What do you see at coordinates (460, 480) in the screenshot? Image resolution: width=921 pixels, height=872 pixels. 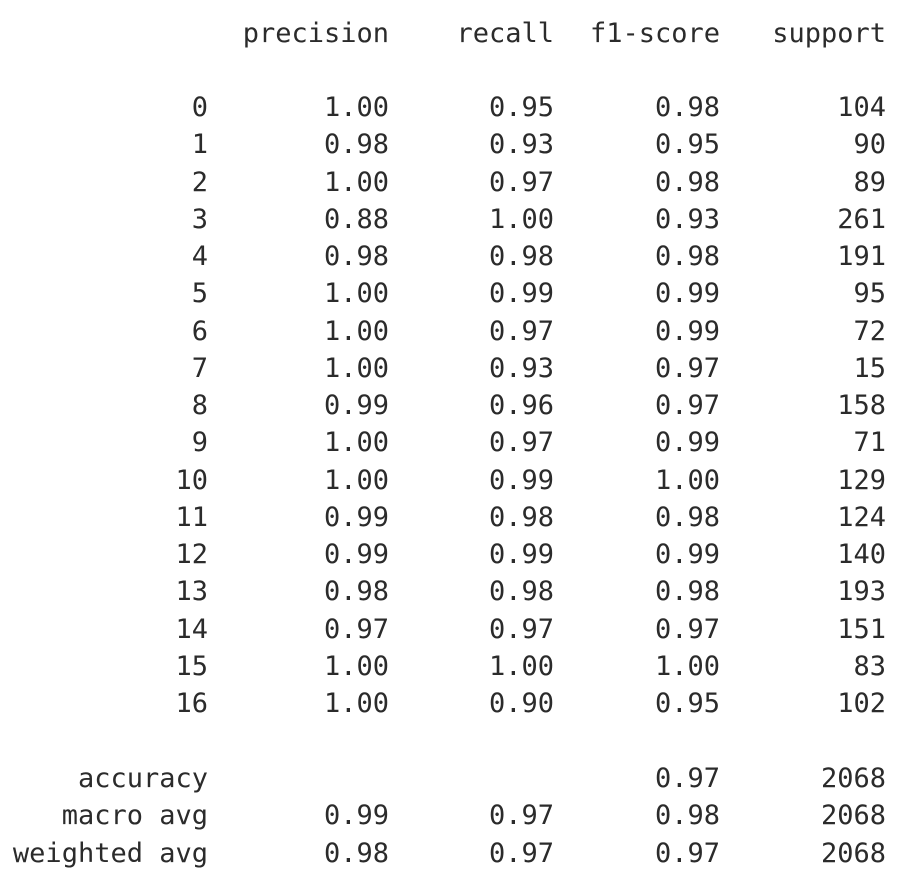 I see `class-row: 10 1.00 0.99 1.00 129` at bounding box center [460, 480].